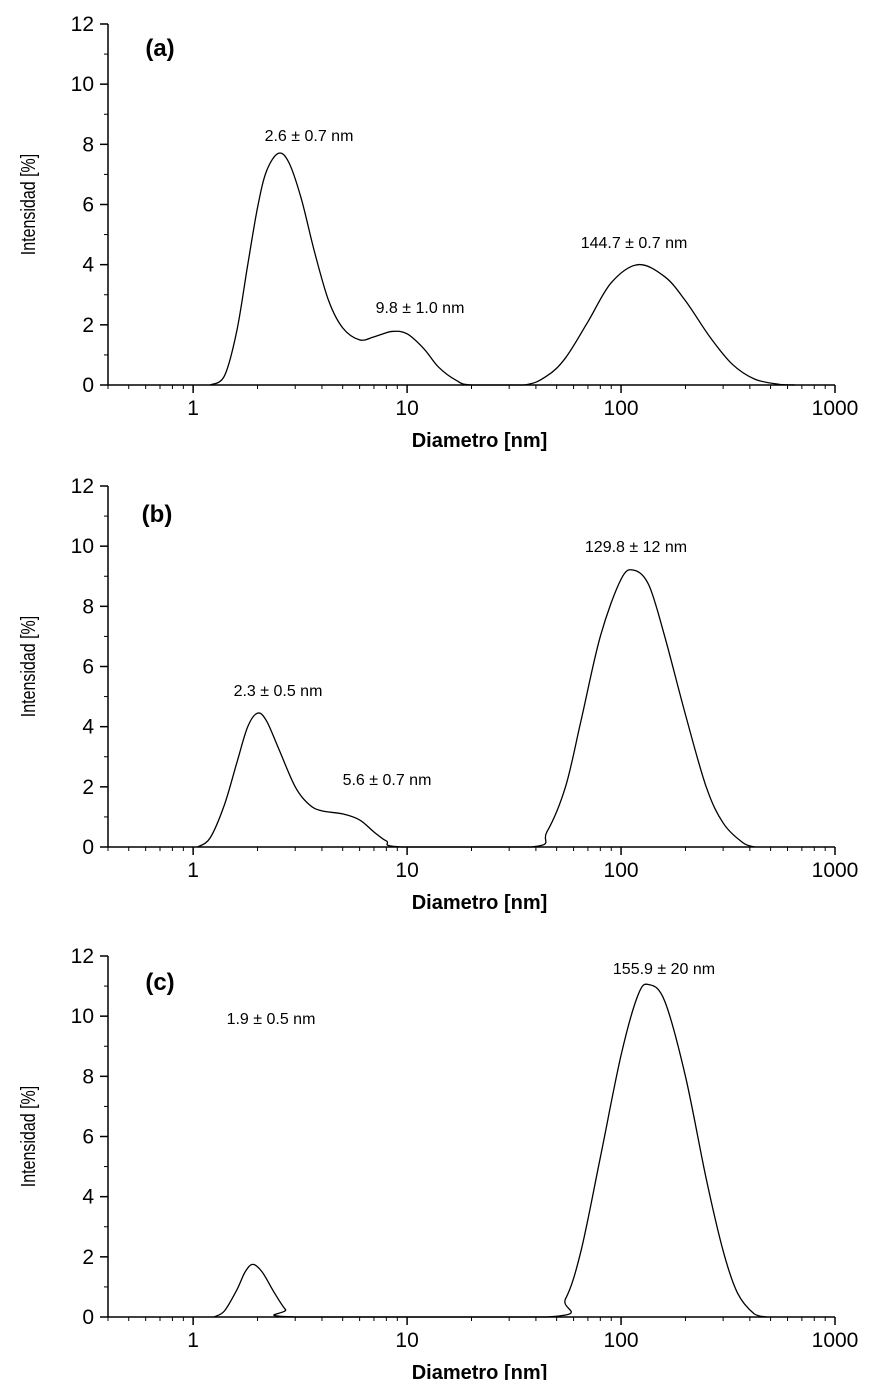 This screenshot has width=876, height=1385. What do you see at coordinates (420, 308) in the screenshot?
I see `annotation: 9.8 ± 1.0 nm` at bounding box center [420, 308].